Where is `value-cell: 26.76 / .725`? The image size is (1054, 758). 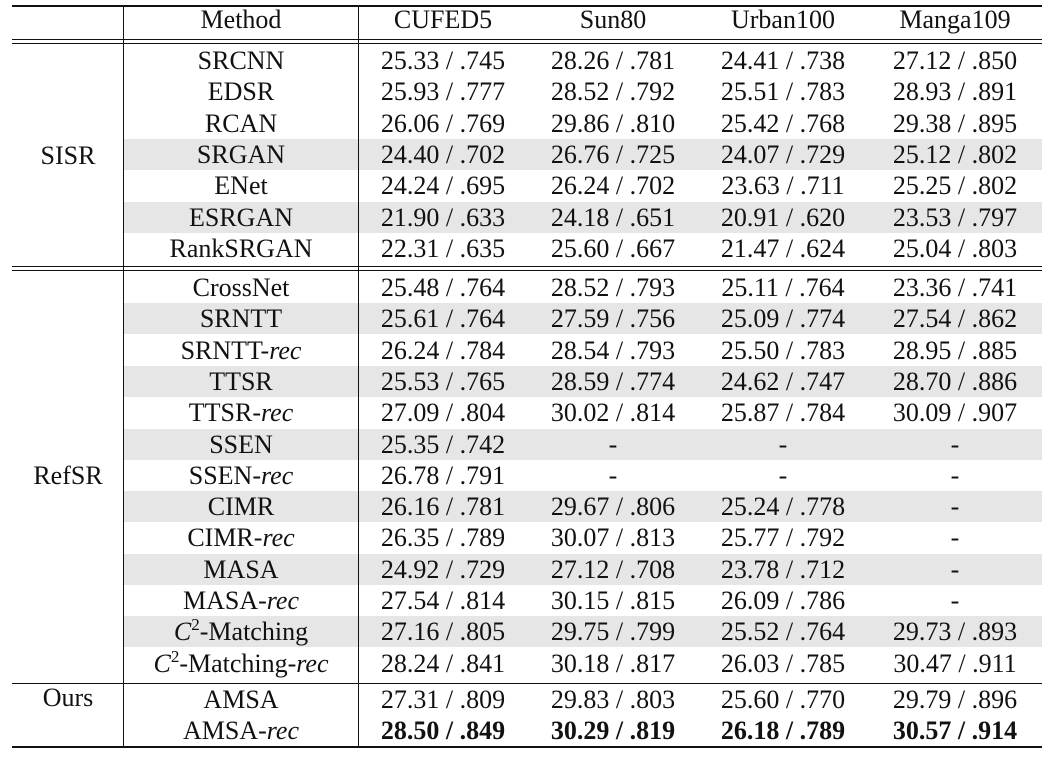
value-cell: 26.76 / .725 is located at coordinates (613, 154).